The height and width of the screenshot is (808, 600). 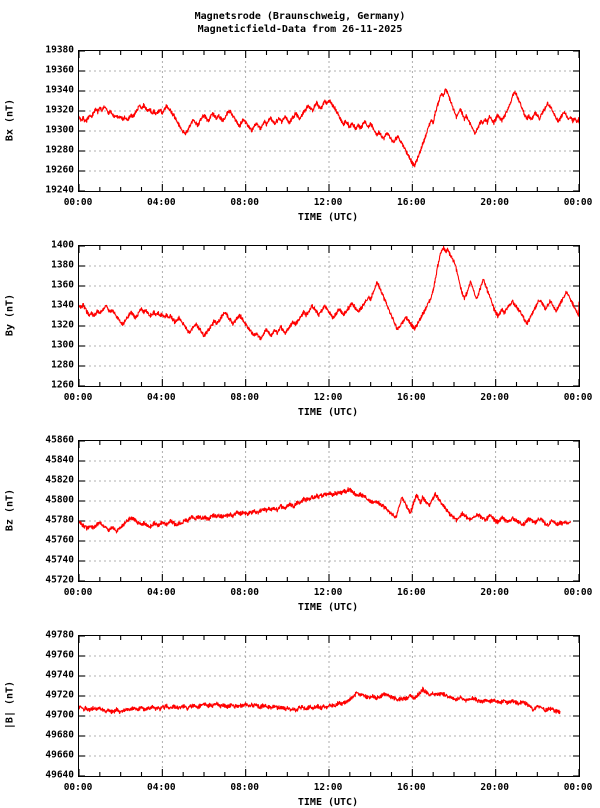 What do you see at coordinates (37, 314) in the screenshot?
I see `y-axis-labels-by: 1260 1280 1300 1320 1340 1360 1380 1400` at bounding box center [37, 314].